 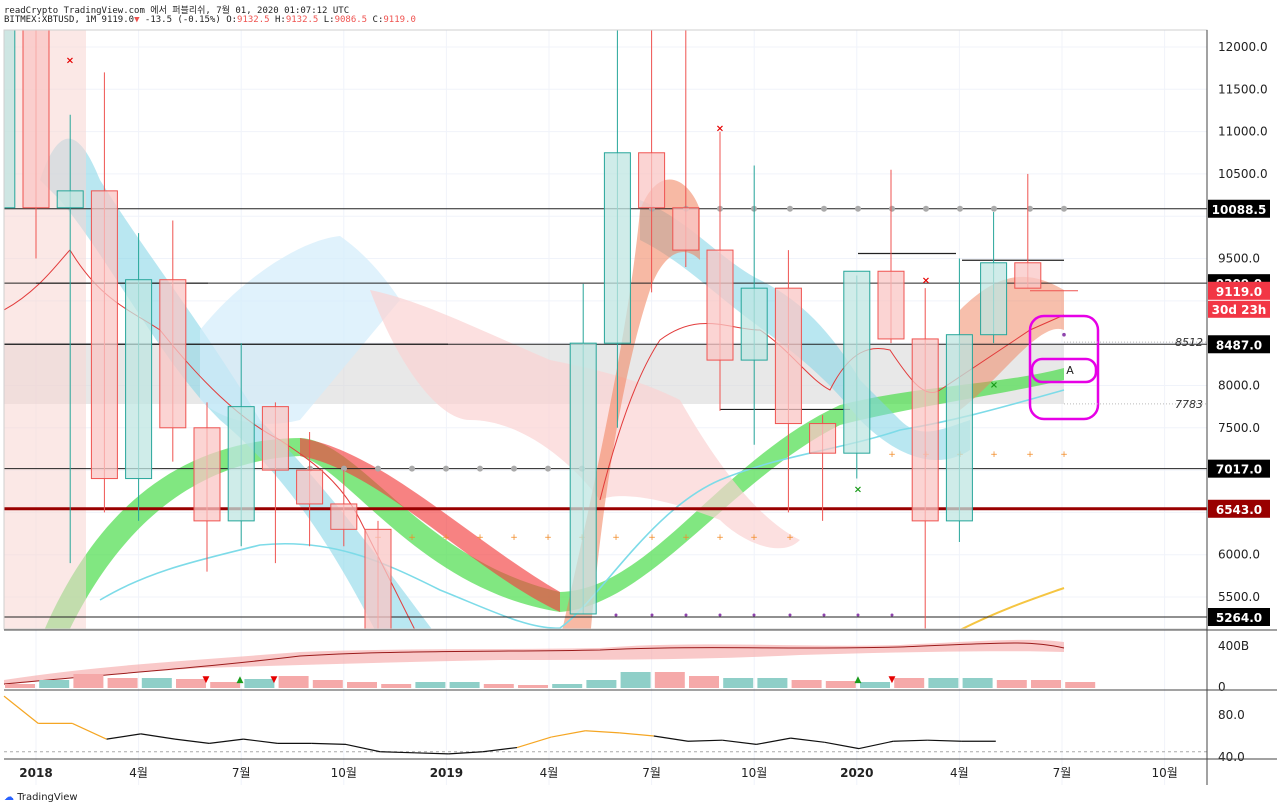 I want to click on volume-pane: 400B 0 ▼ ▼ ▼ ▲ ▲, so click(x=626, y=666).